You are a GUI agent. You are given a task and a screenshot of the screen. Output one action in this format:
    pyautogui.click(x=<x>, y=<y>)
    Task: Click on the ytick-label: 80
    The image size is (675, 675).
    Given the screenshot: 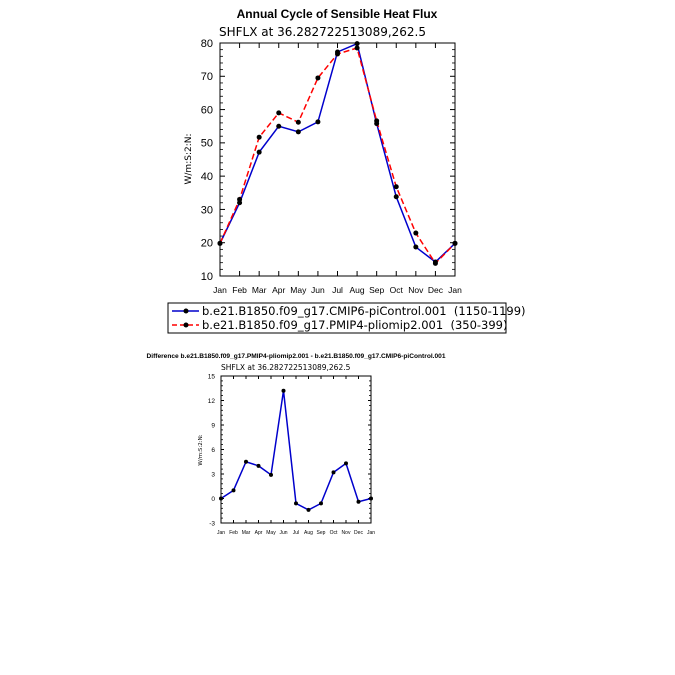 What is the action you would take?
    pyautogui.click(x=207, y=44)
    